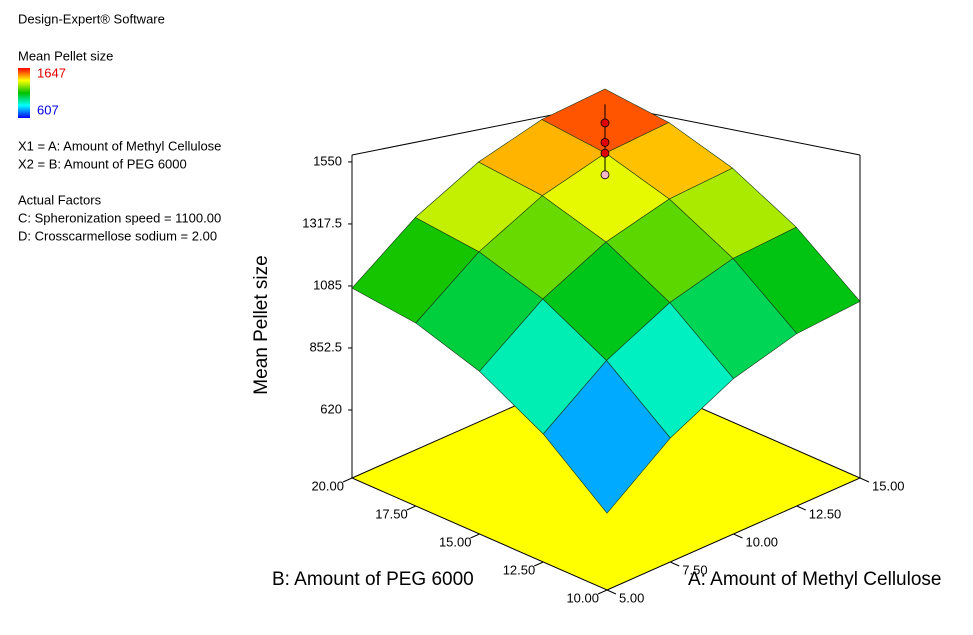  Describe the element at coordinates (582, 597) in the screenshot. I see `y-tick-label: 10.00` at that location.